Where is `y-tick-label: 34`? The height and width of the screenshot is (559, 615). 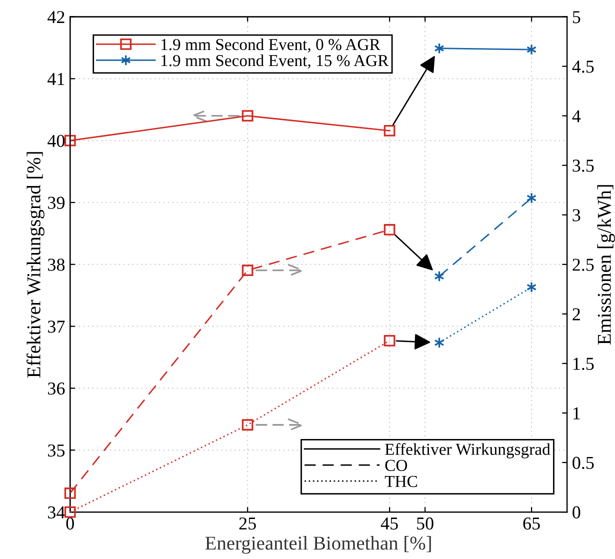
y-tick-label: 34 is located at coordinates (56, 512).